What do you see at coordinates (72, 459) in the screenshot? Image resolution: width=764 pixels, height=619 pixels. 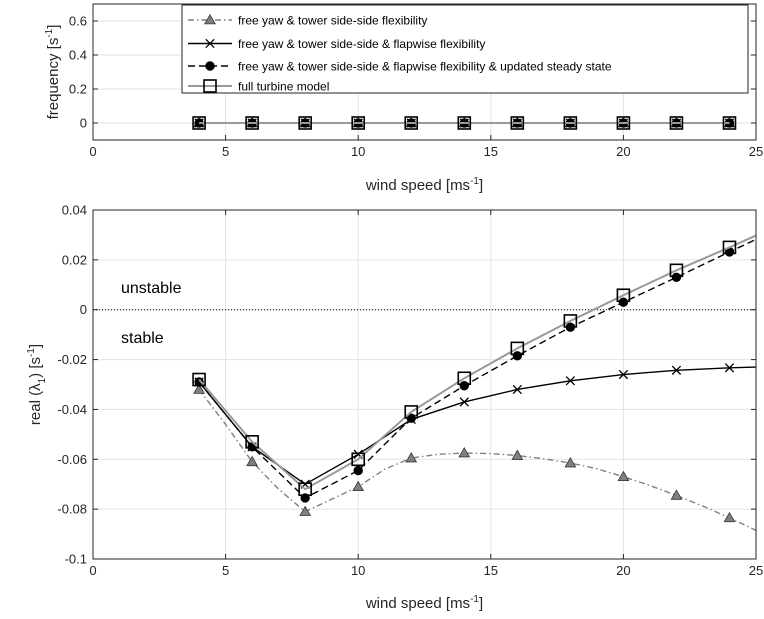 I see `y-tick-label: -0.06` at bounding box center [72, 459].